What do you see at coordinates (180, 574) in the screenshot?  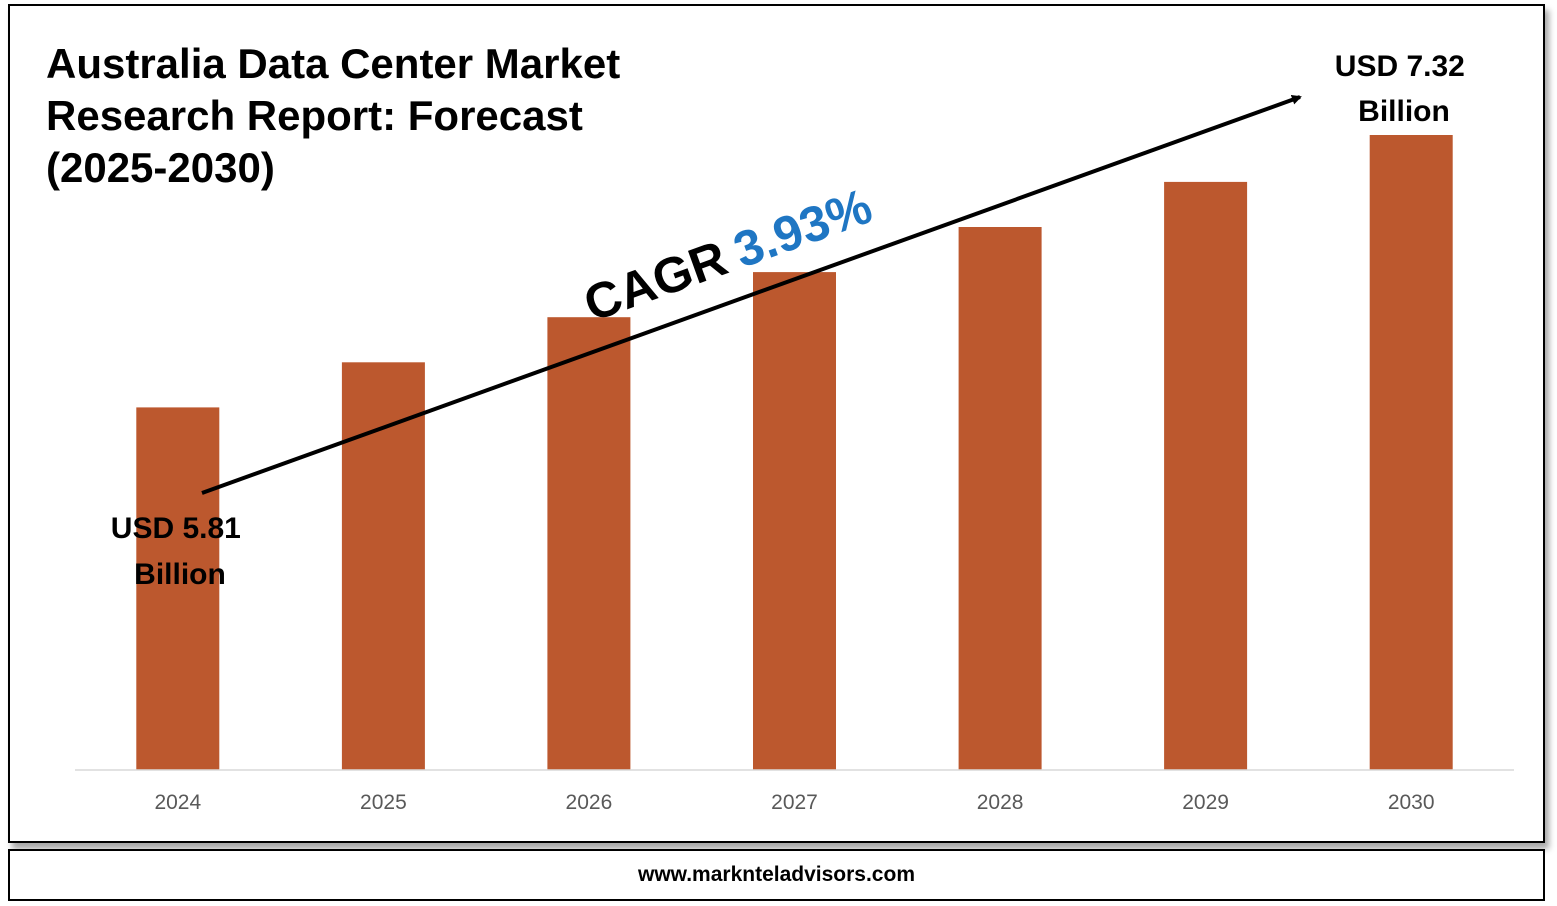 I see `start-value-line2: Billion` at bounding box center [180, 574].